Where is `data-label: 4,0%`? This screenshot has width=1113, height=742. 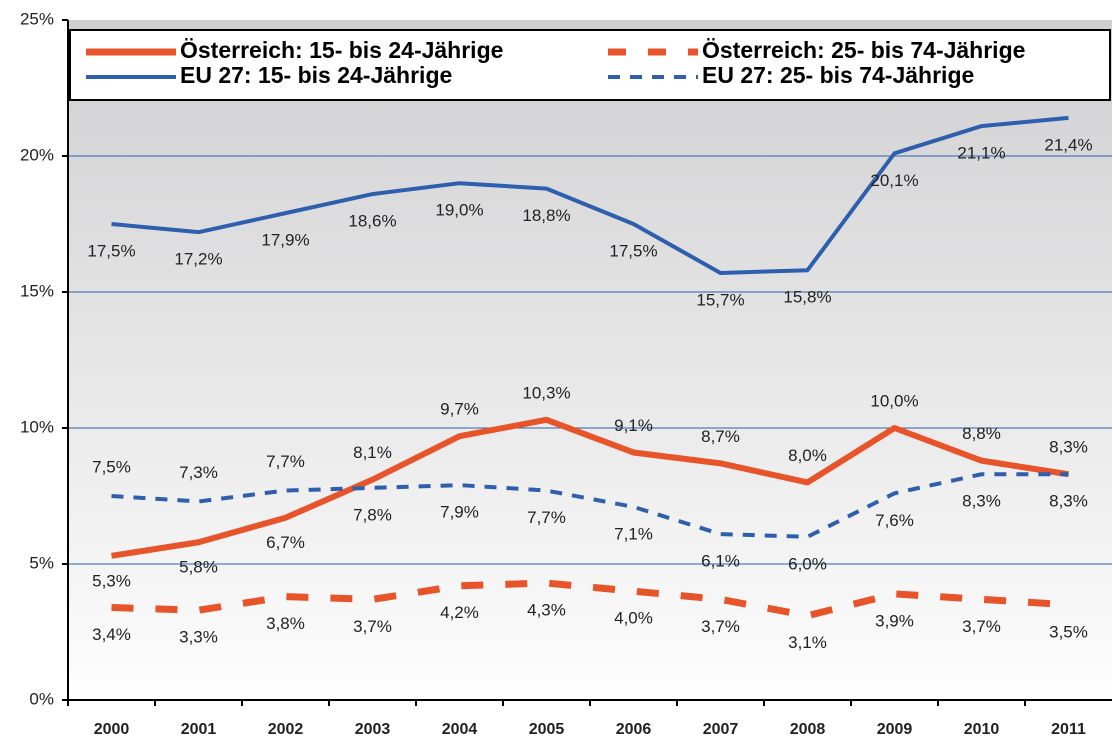
data-label: 4,0% is located at coordinates (633, 618).